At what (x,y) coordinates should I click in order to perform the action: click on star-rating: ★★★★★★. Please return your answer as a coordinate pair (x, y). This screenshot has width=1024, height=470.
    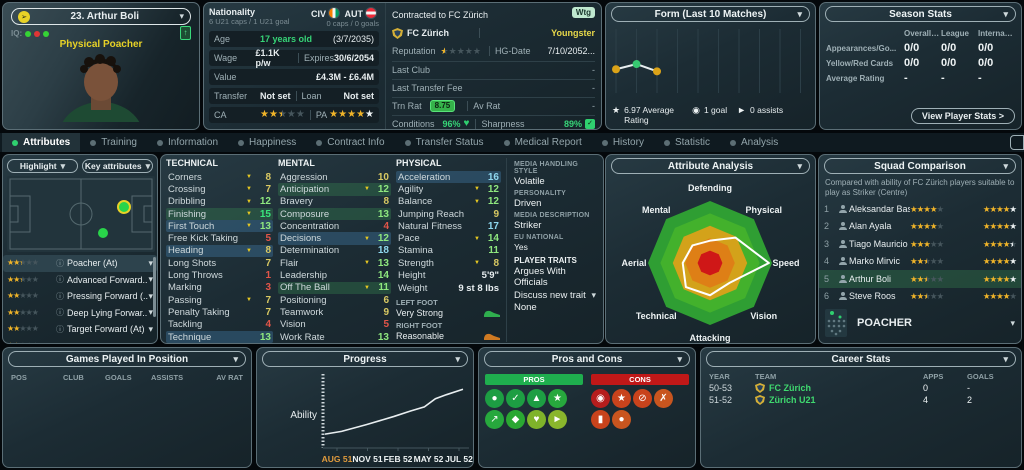
    Looking at the image, I should click on (935, 279).